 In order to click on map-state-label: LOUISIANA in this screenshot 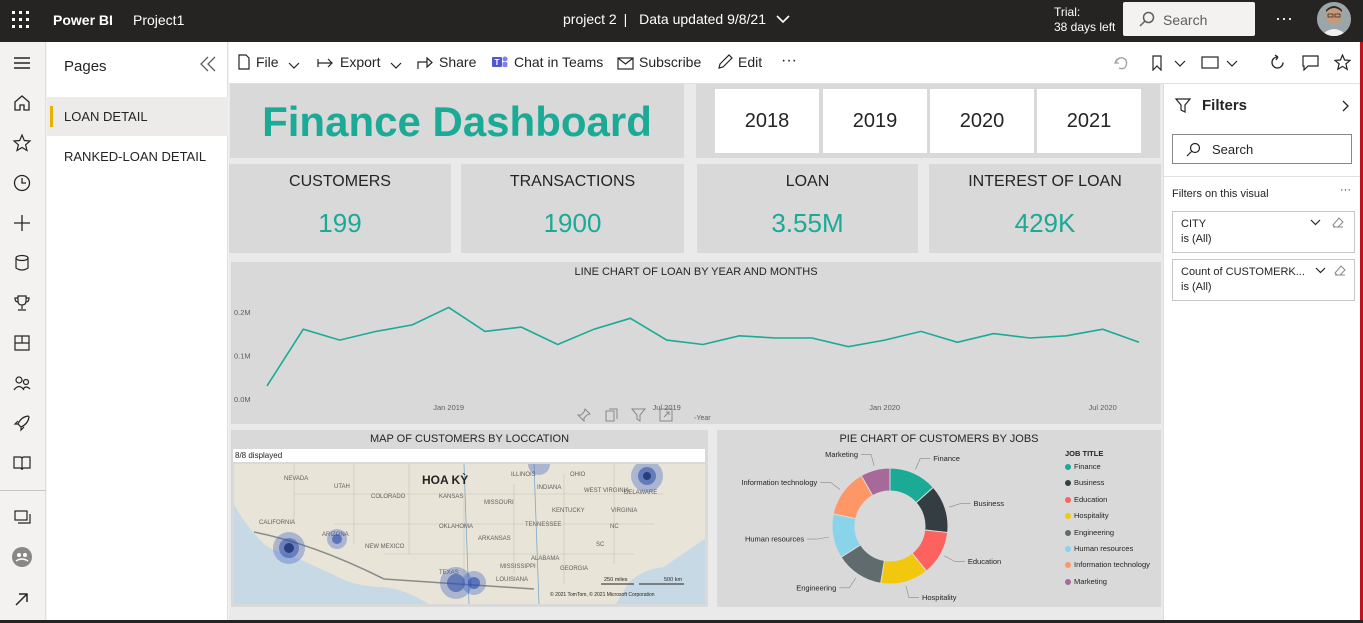, I will do `click(512, 580)`.